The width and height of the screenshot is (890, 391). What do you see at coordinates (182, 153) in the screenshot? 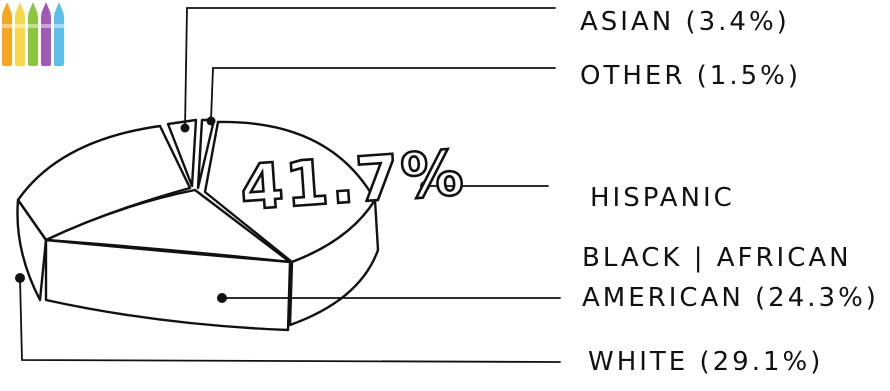
I see `slice-asian` at bounding box center [182, 153].